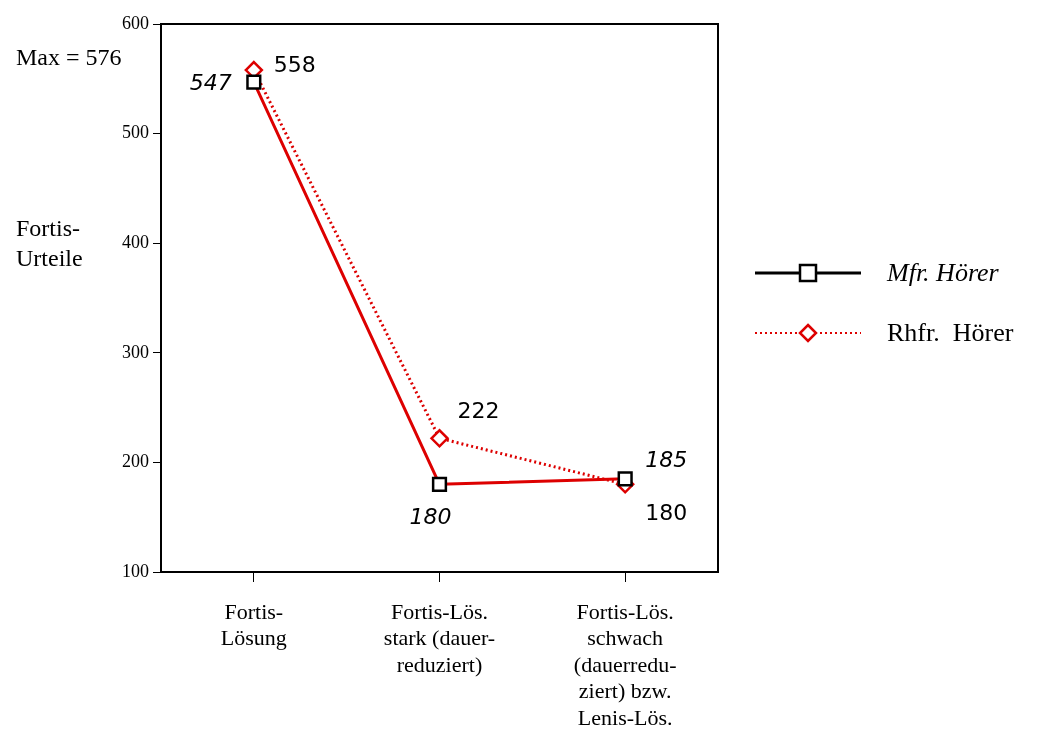  I want to click on x-tick-label: Fortis-Lös. schwach (dauerredu- ziert) bzw. Lenis-Lös., so click(625, 664).